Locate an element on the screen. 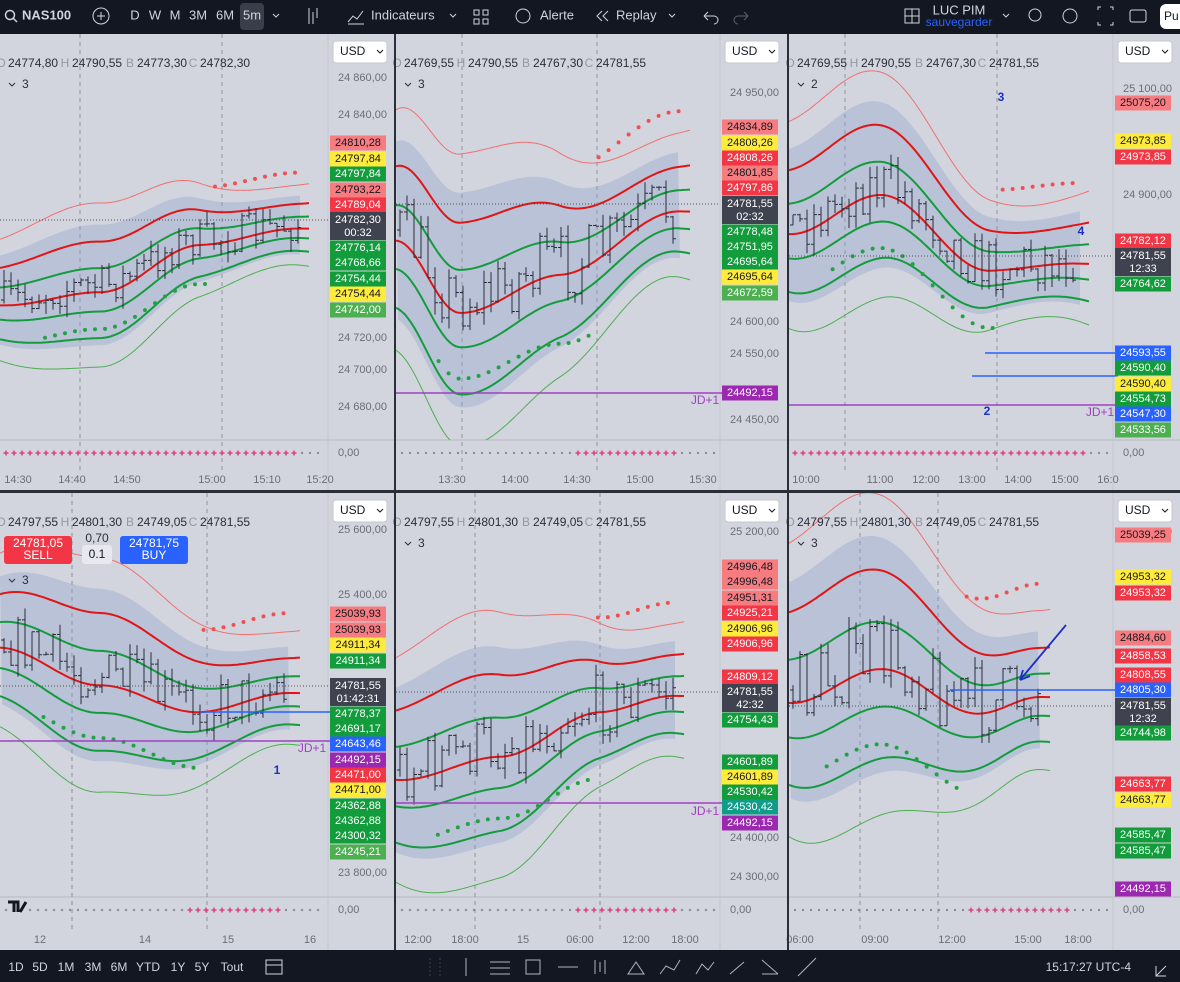 Image resolution: width=1180 pixels, height=982 pixels. range-button: YTD is located at coordinates (148, 967).